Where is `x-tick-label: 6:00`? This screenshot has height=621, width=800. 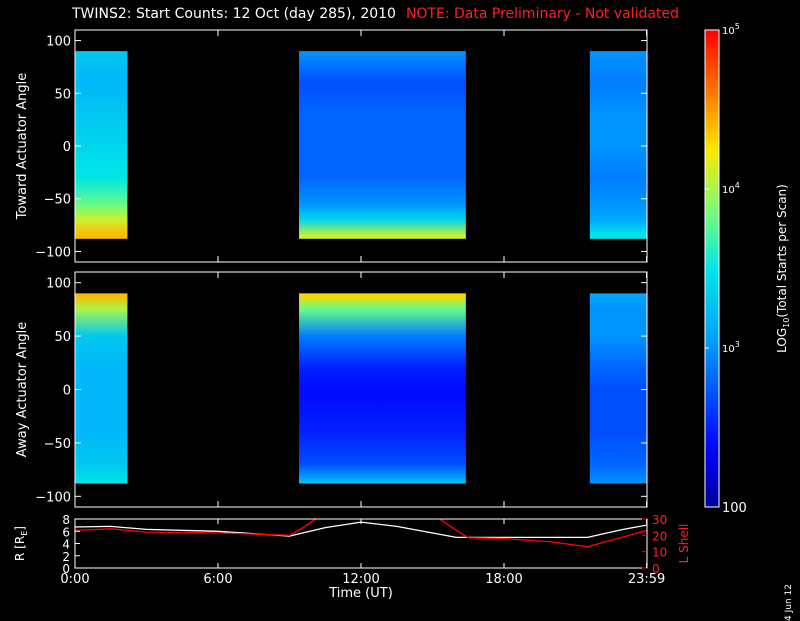
x-tick-label: 6:00 is located at coordinates (217, 579).